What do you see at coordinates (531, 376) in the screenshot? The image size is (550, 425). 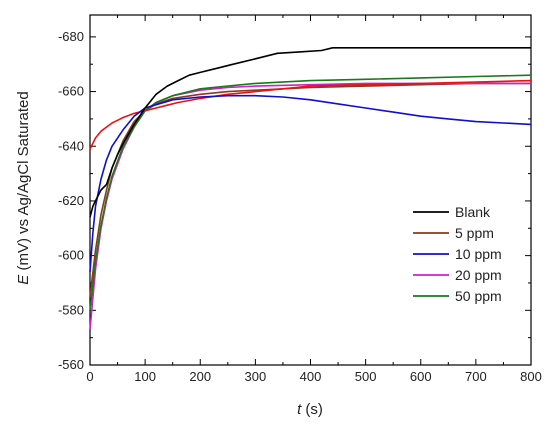 I see `x-tick-label: 800` at bounding box center [531, 376].